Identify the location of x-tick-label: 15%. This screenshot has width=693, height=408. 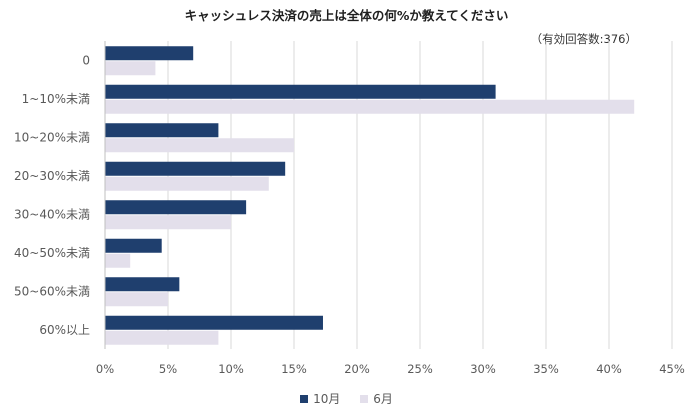
(294, 369).